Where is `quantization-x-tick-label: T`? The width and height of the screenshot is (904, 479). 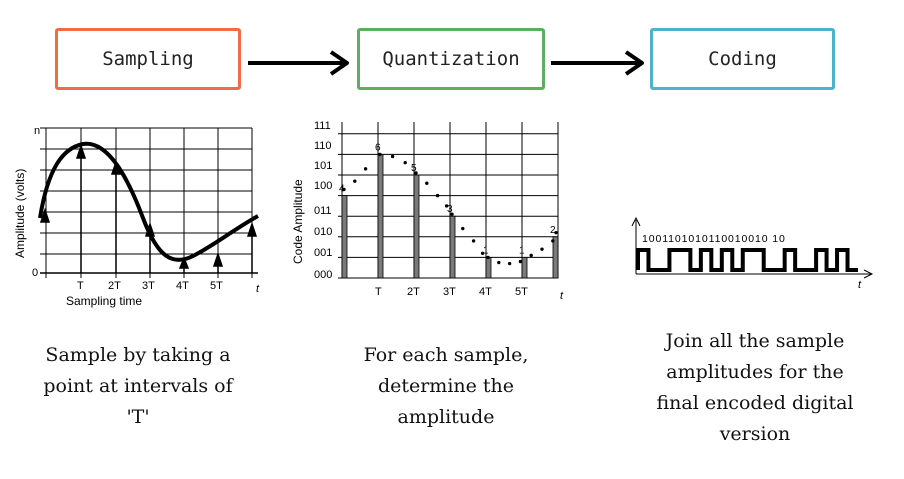
quantization-x-tick-label: T is located at coordinates (378, 292).